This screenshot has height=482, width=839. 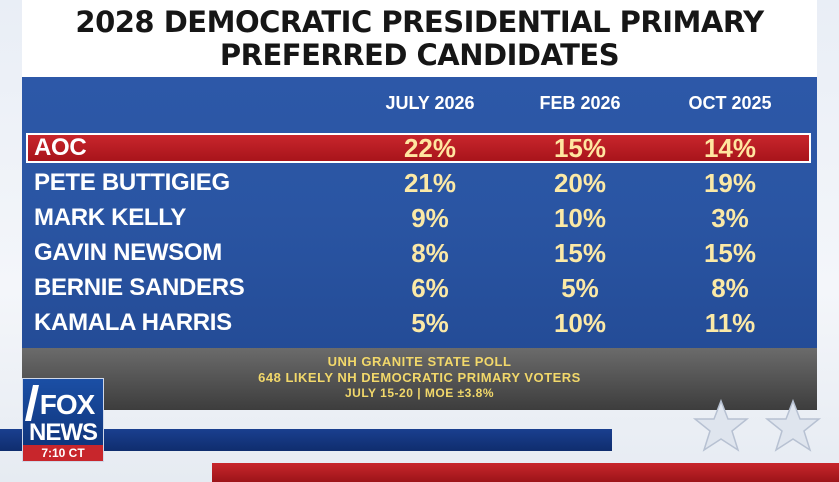 What do you see at coordinates (419, 21) in the screenshot?
I see `title-line-1: 2028 DEMOCRATIC PRESIDENTIAL PRIMARY` at bounding box center [419, 21].